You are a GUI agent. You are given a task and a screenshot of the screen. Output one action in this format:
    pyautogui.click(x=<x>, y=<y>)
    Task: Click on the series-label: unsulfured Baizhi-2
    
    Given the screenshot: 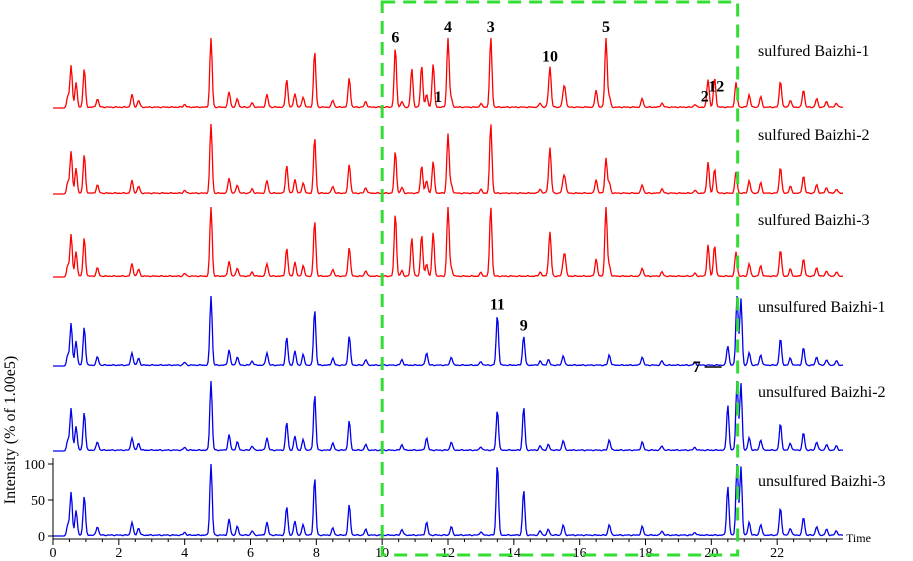 What is the action you would take?
    pyautogui.click(x=822, y=392)
    